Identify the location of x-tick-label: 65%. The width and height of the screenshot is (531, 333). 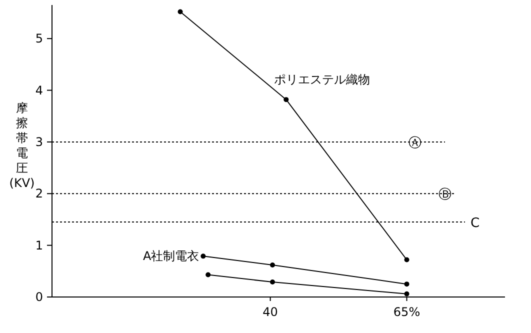
(406, 312).